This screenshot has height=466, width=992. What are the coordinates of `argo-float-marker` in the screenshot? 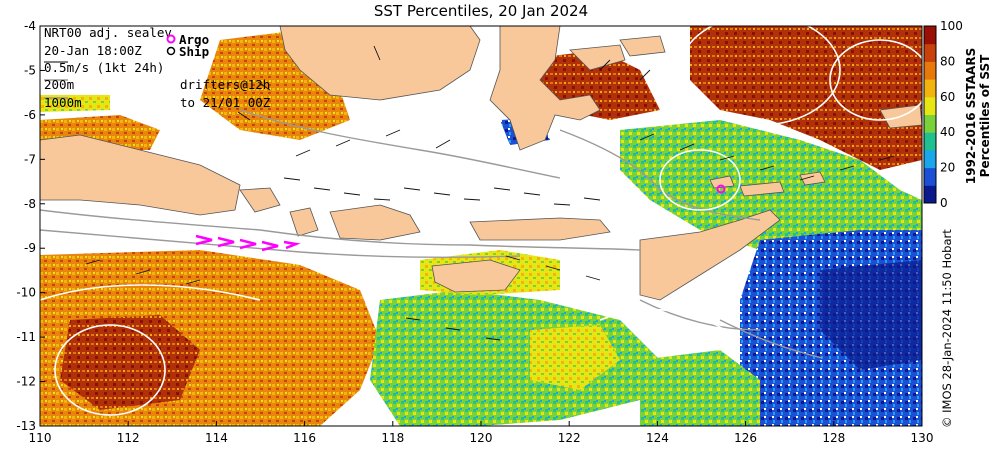 It's located at (721, 189).